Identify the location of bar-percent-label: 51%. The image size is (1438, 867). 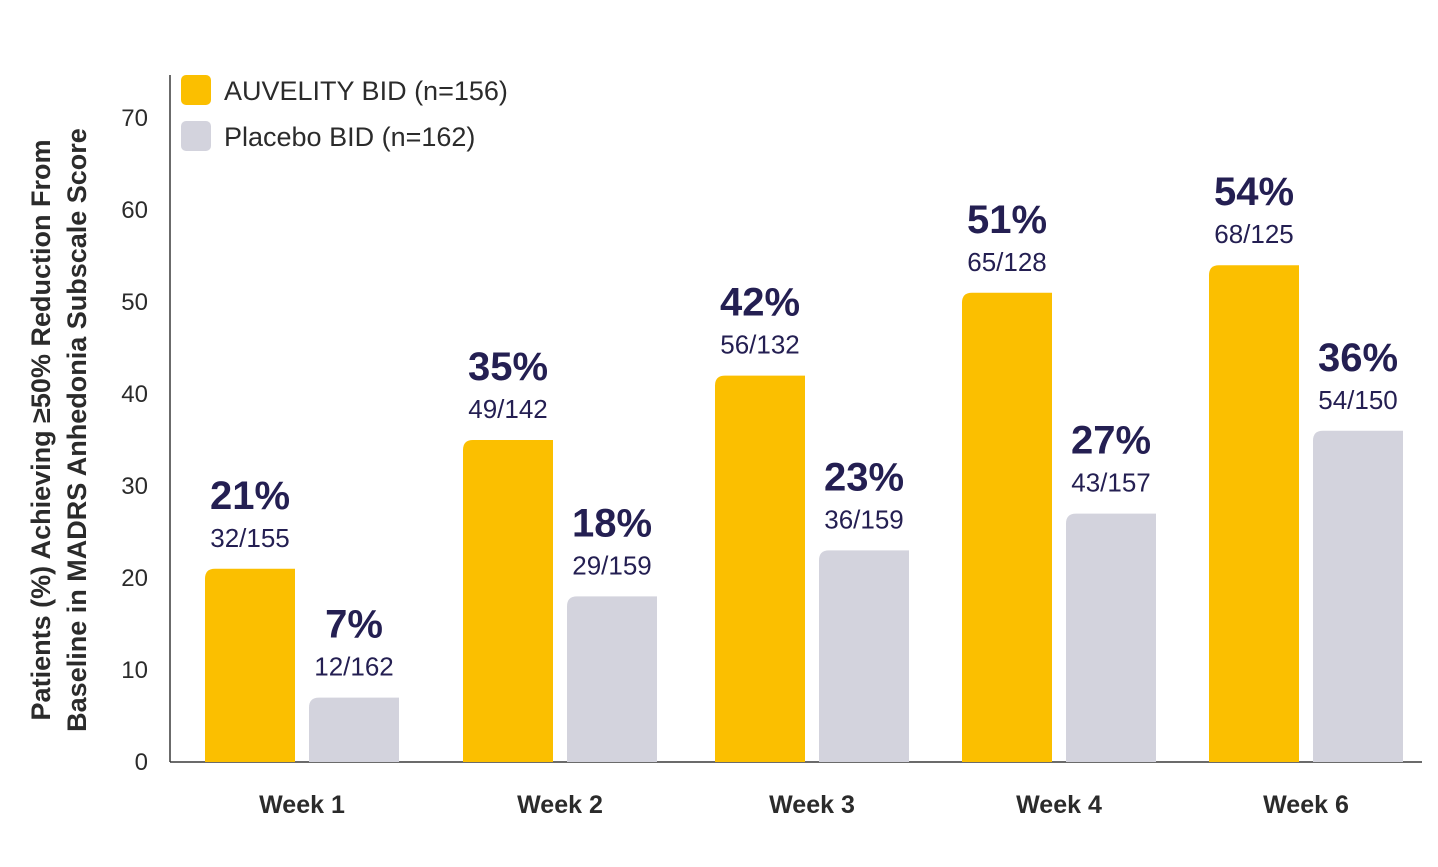
(1007, 220).